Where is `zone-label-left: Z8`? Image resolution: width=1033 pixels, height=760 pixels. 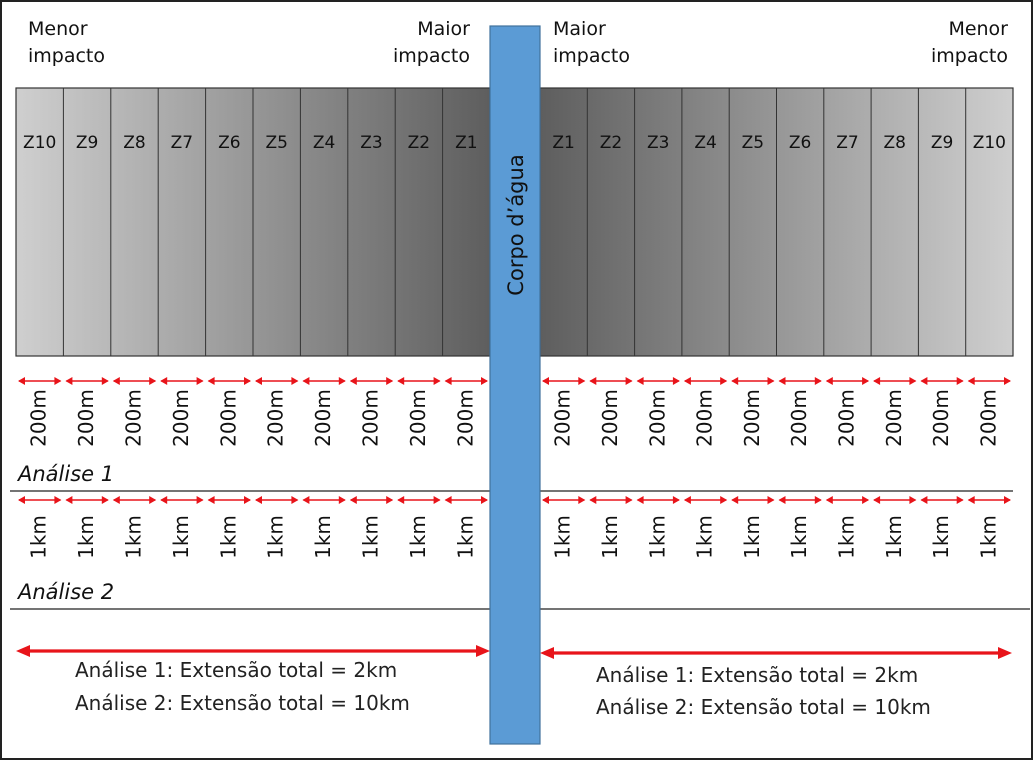 zone-label-left: Z8 is located at coordinates (134, 143).